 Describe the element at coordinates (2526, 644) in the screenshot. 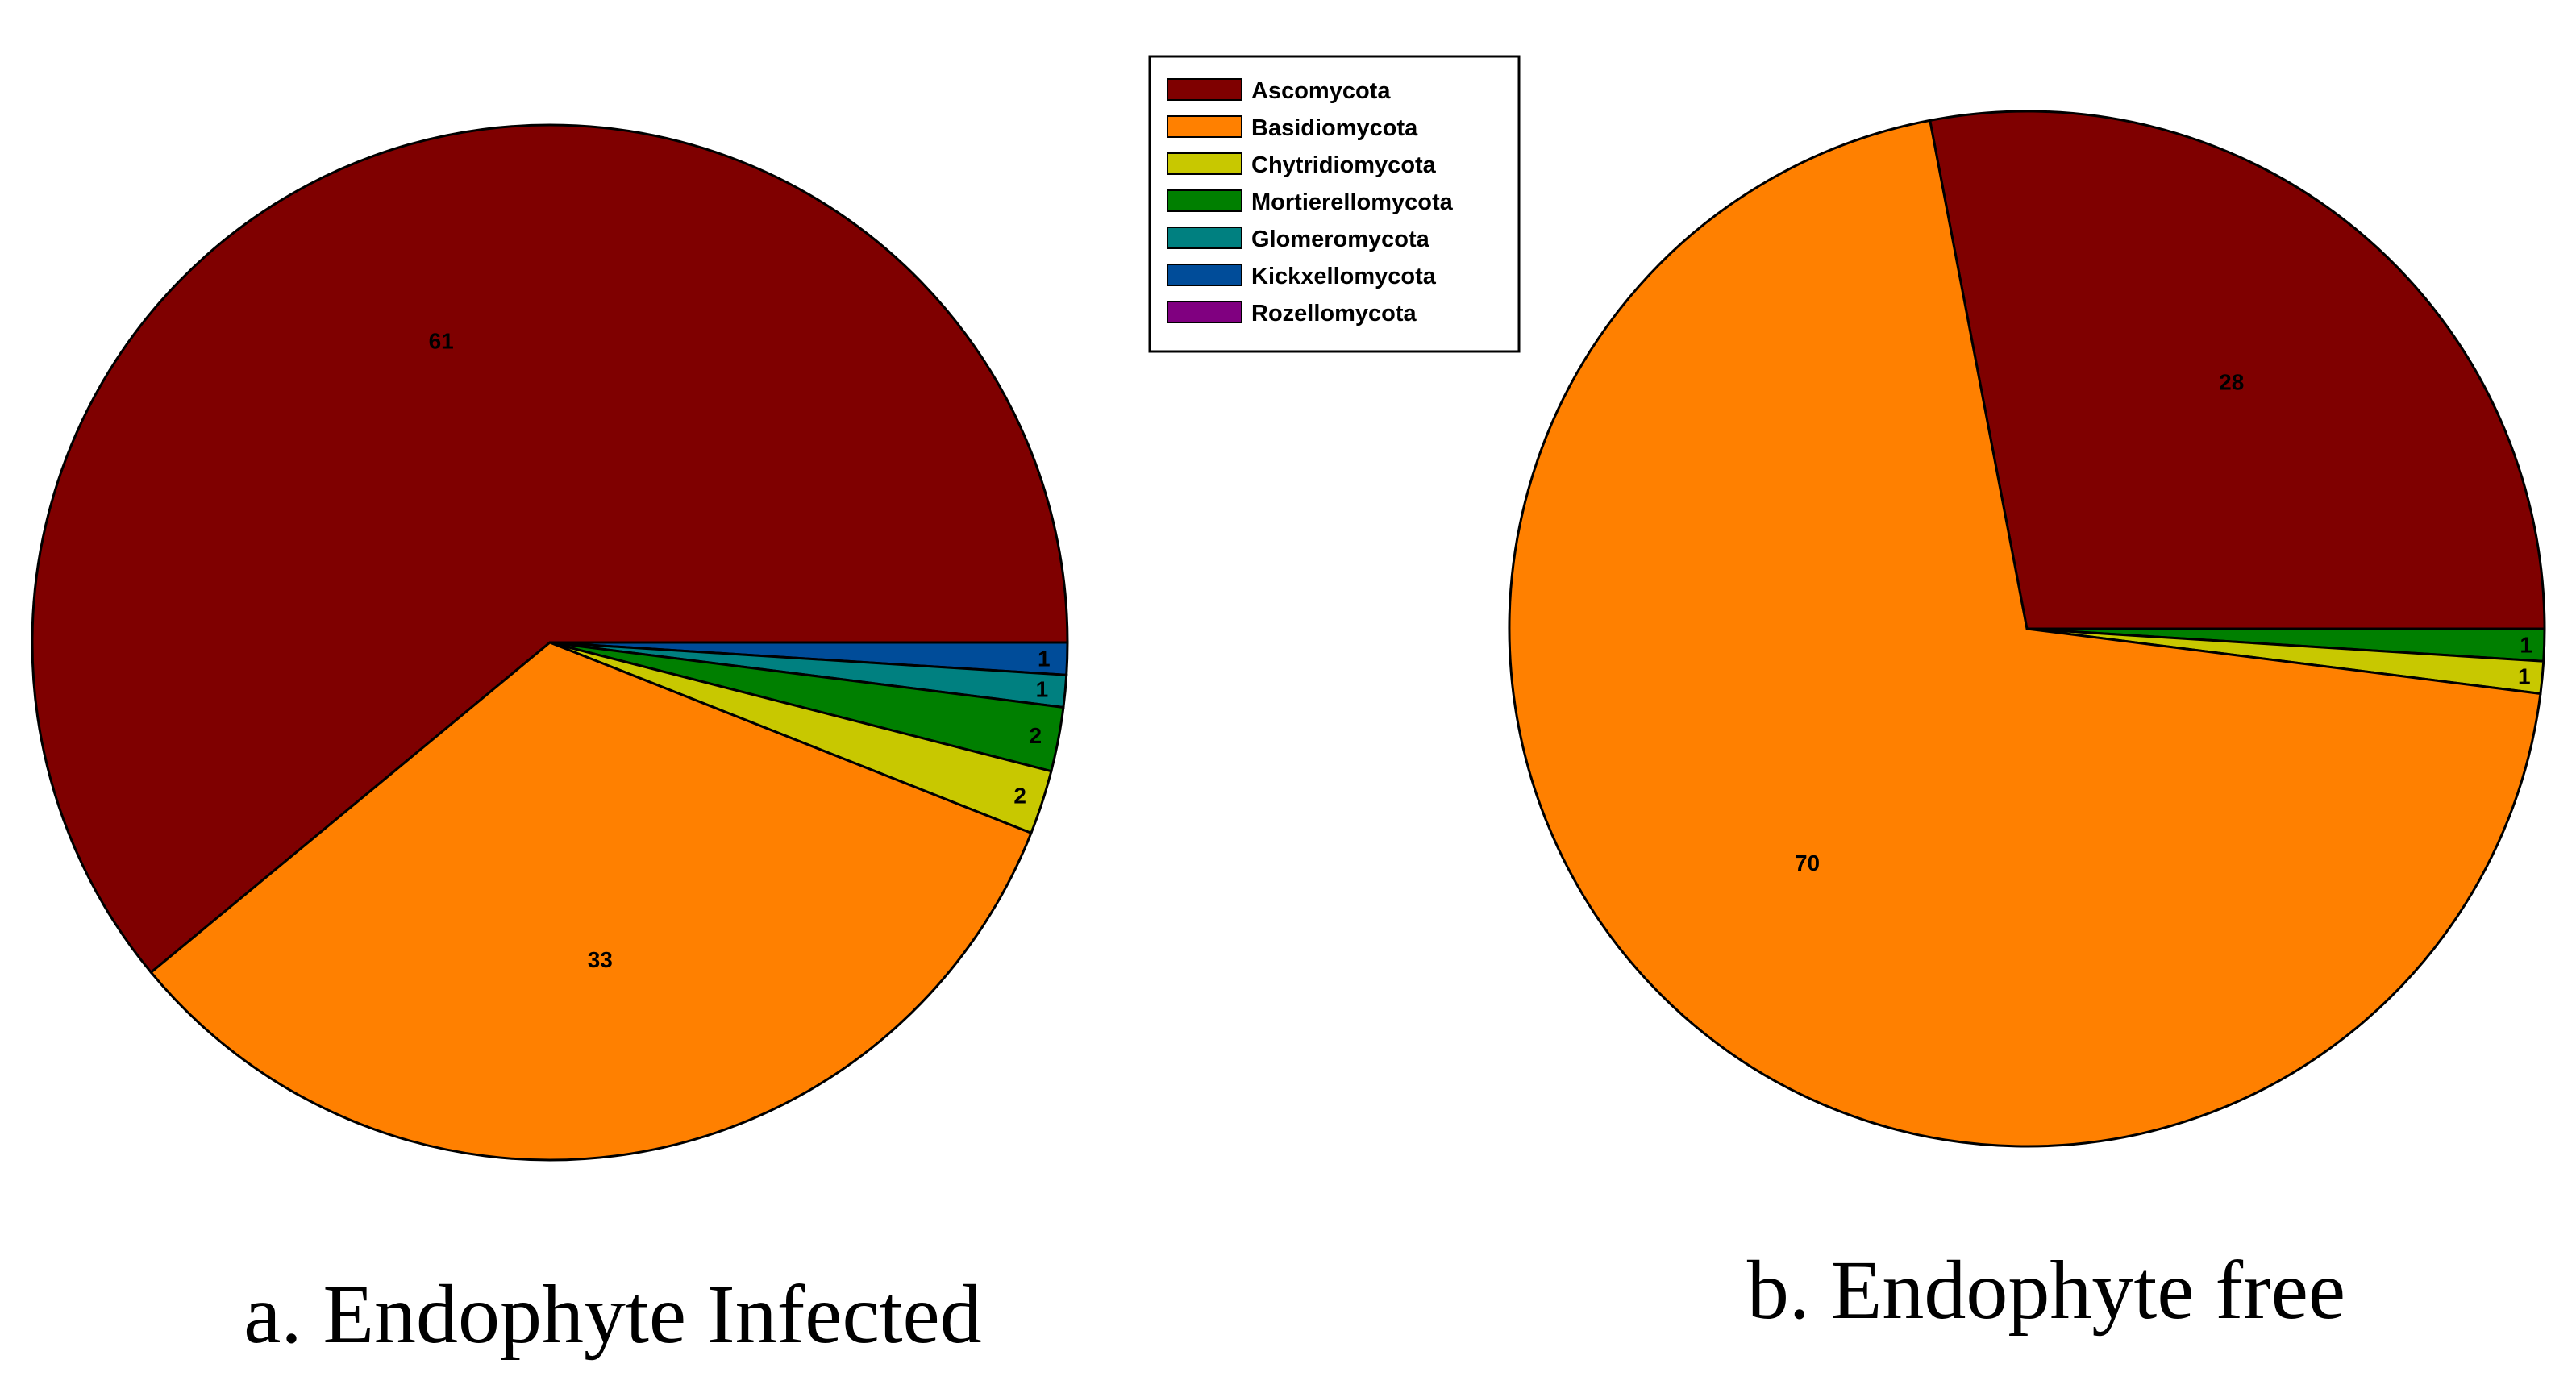

I see `slice-value-label-mortierellomycota: 1` at that location.